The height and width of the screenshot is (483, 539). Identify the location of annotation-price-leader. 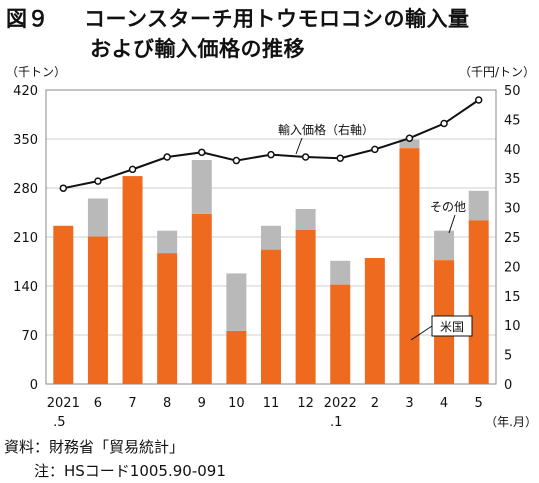
(299, 146).